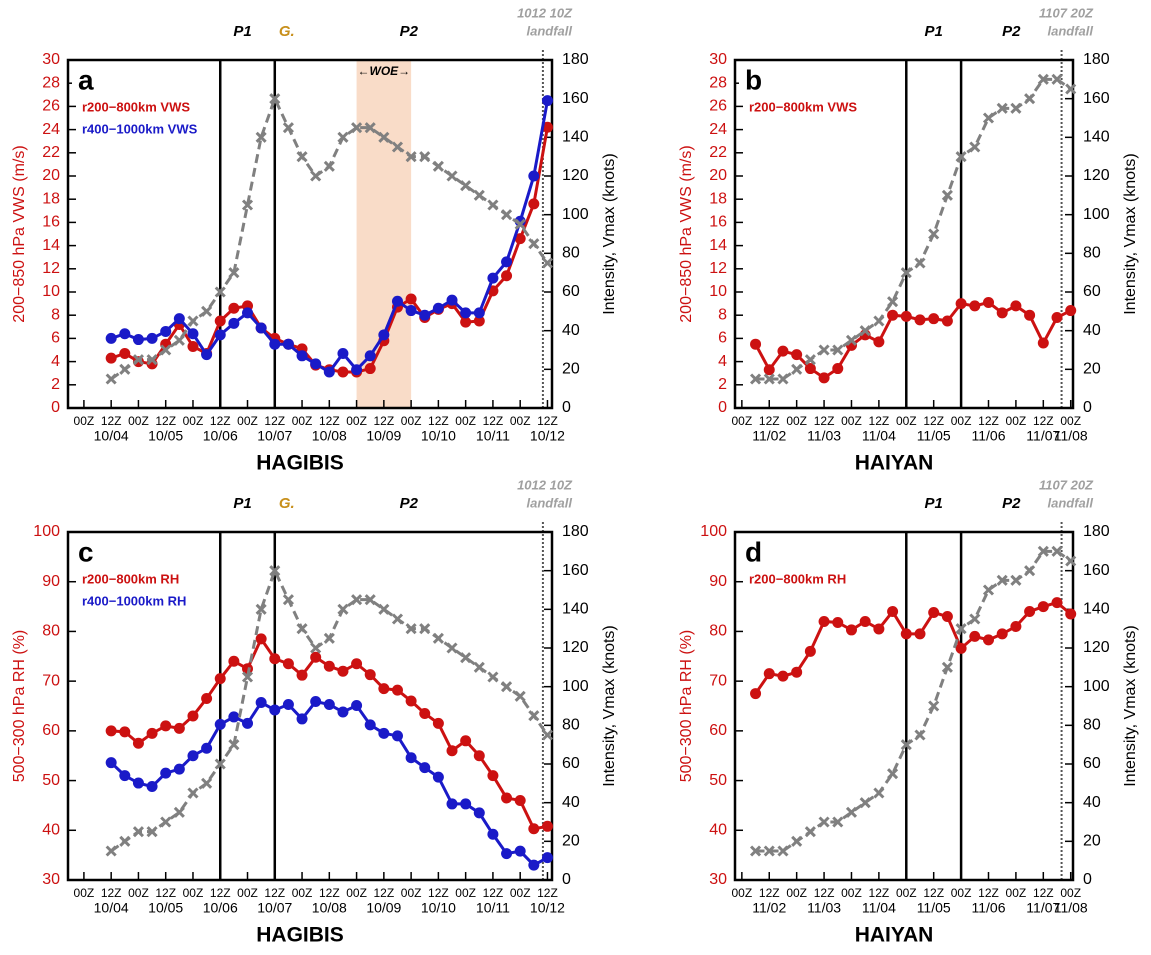 Image resolution: width=1151 pixels, height=955 pixels. I want to click on y-tick-label: 100, so click(713, 531).